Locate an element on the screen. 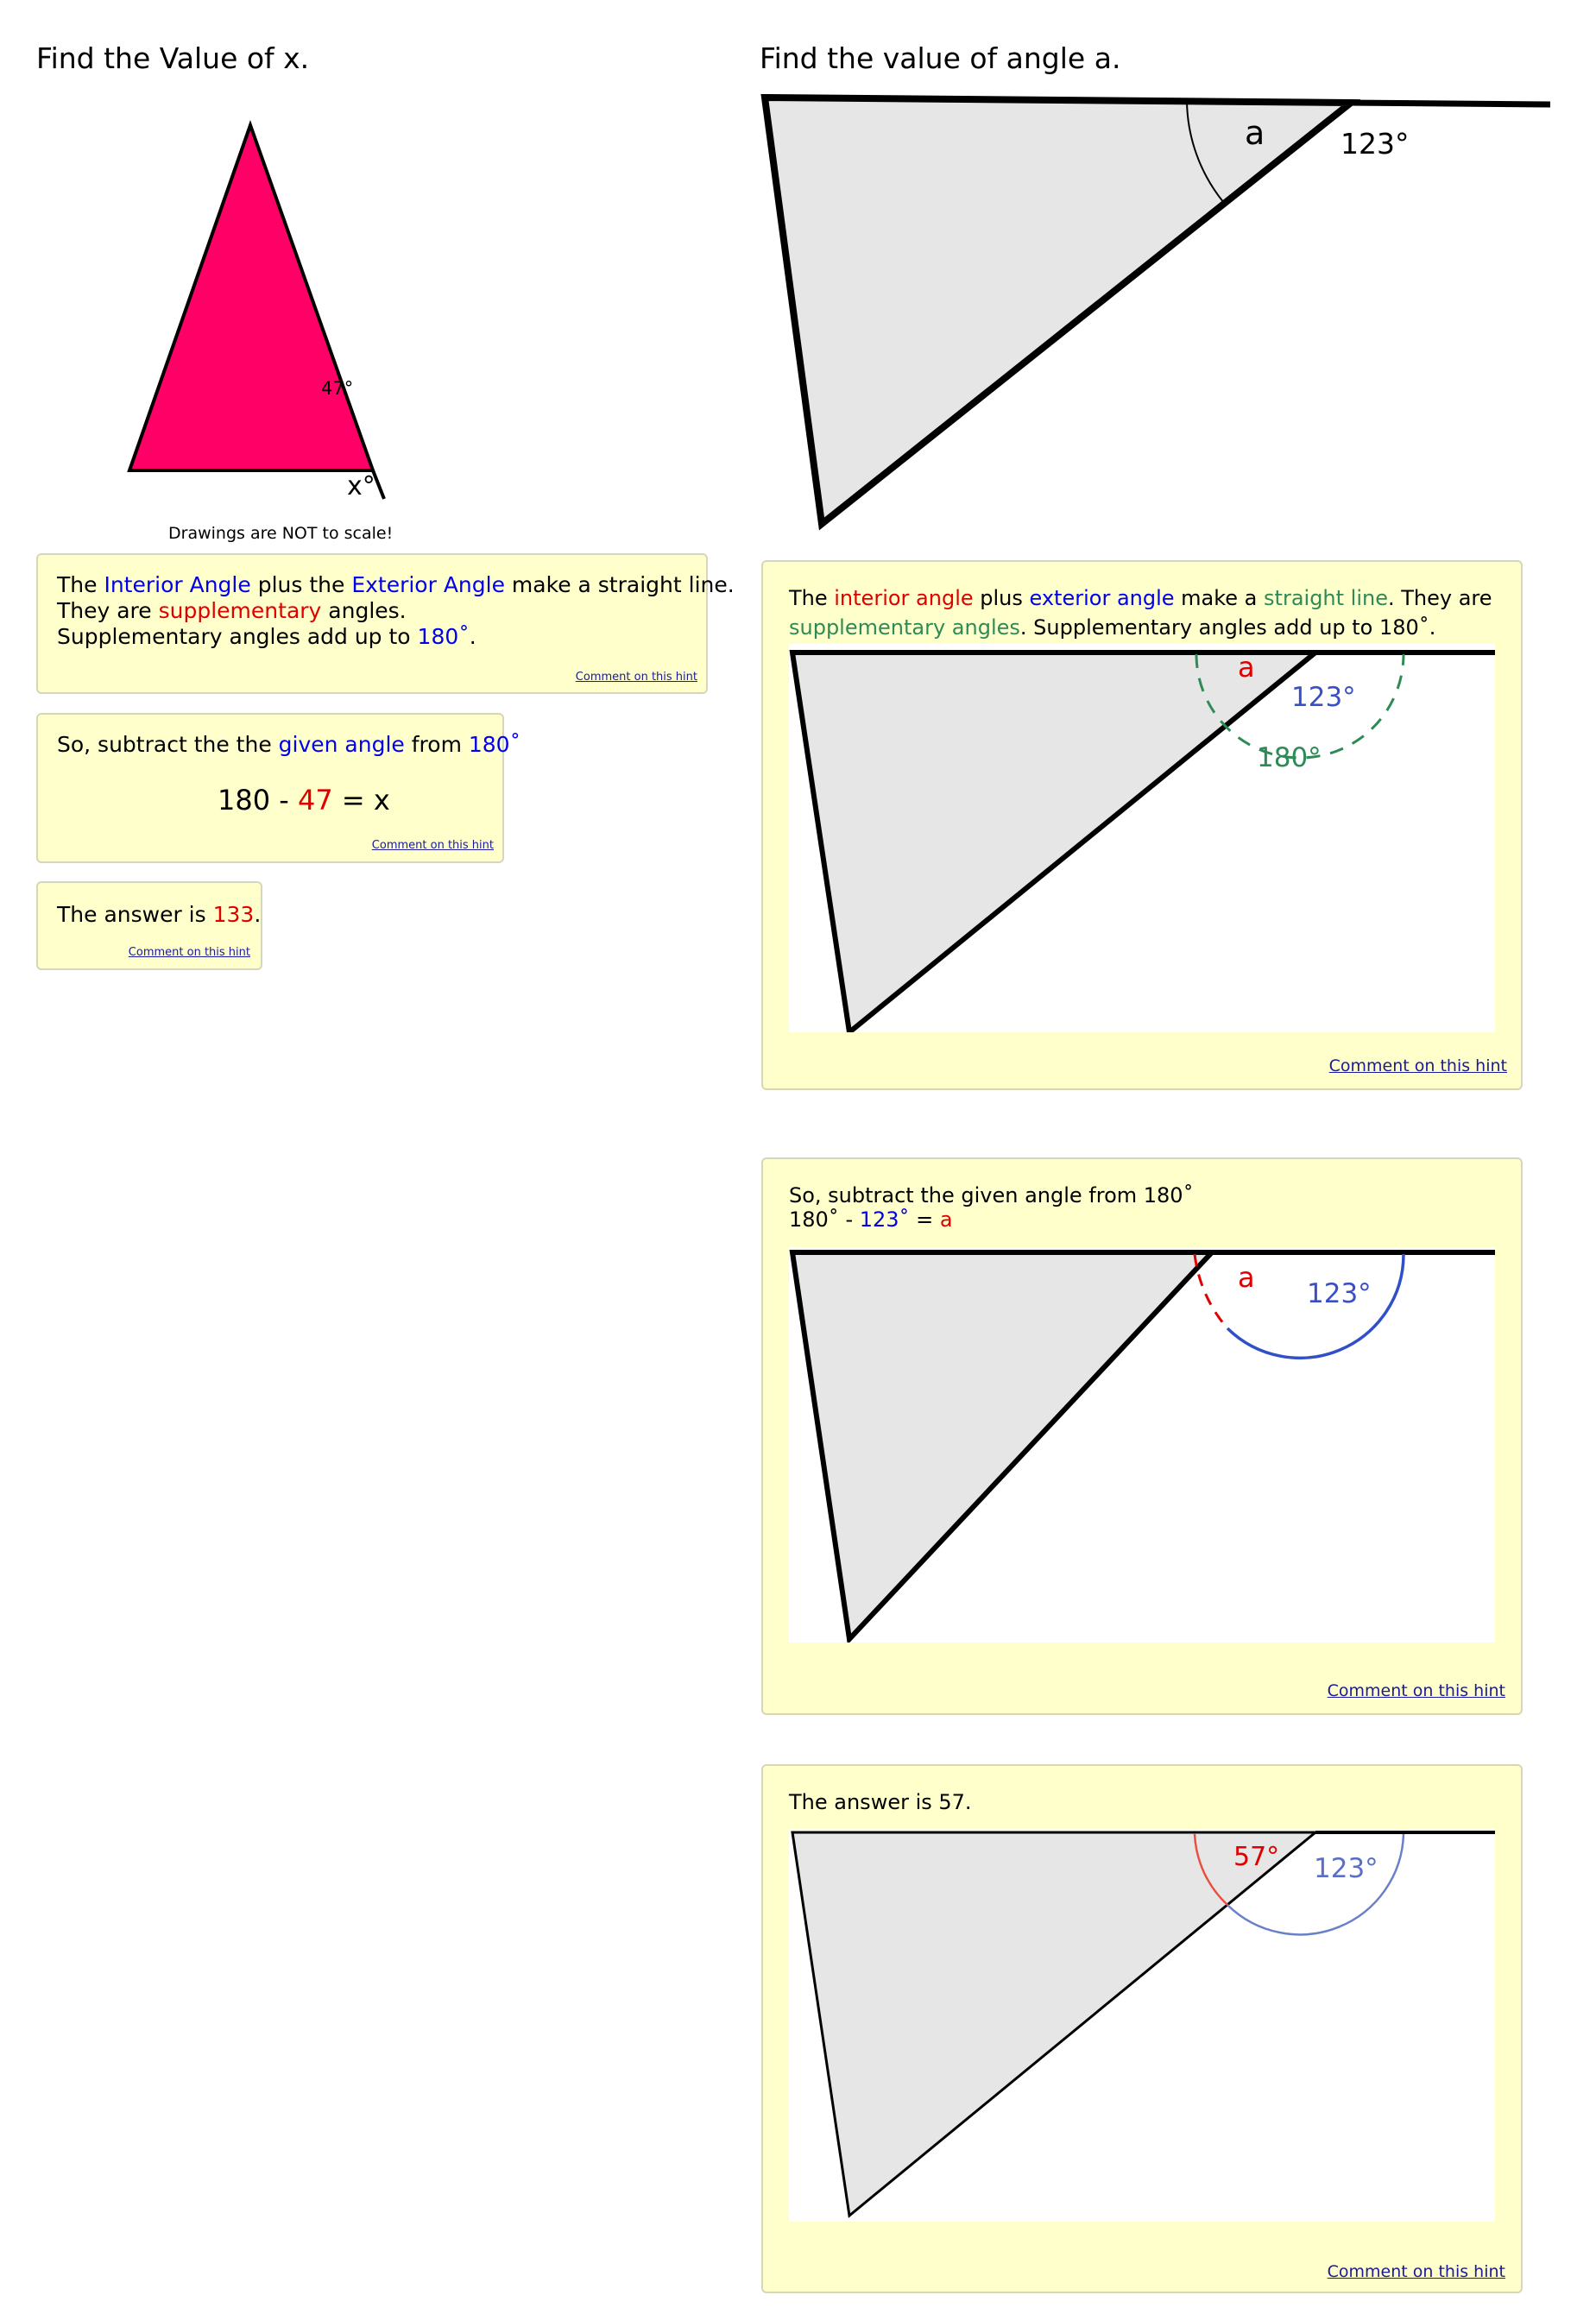 The image size is (1596, 2314). extended-side-line is located at coordinates (378, 485).